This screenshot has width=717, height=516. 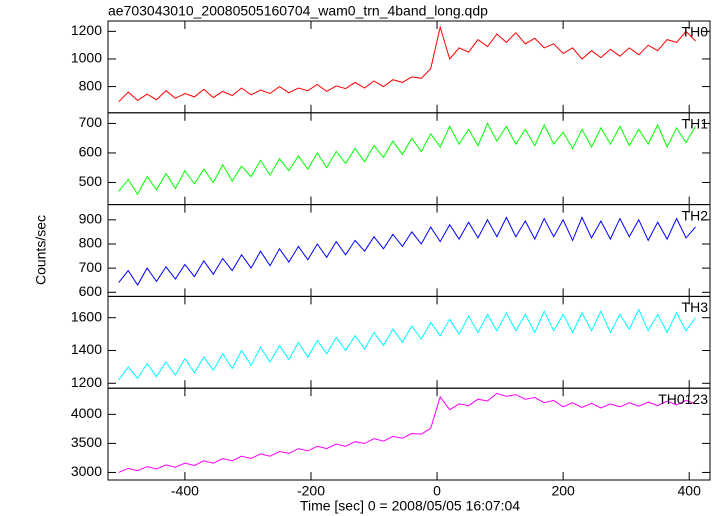 What do you see at coordinates (311, 491) in the screenshot?
I see `x-tick-label: -200` at bounding box center [311, 491].